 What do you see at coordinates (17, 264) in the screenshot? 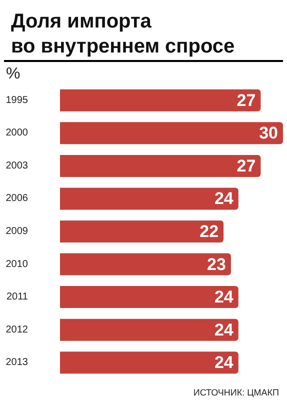
I see `y-tick-label: 2010` at bounding box center [17, 264].